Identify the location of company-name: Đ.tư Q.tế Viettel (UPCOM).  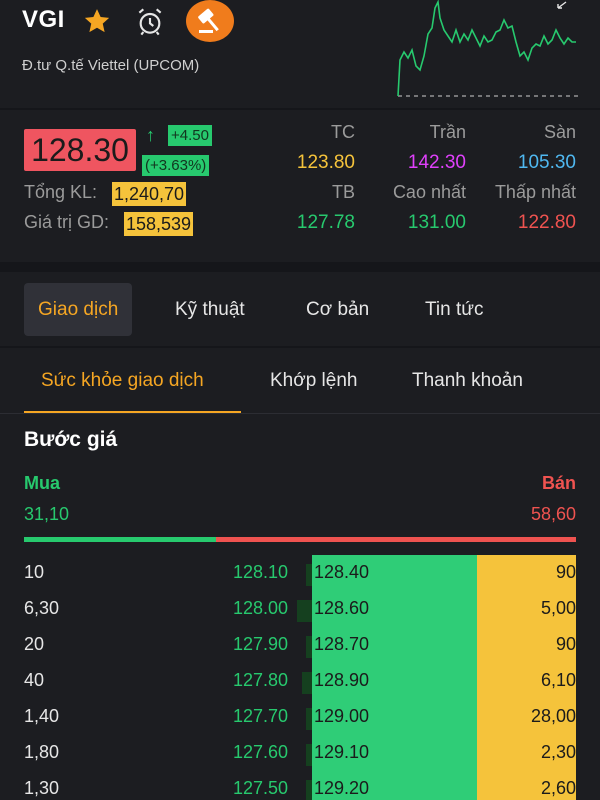
(111, 65).